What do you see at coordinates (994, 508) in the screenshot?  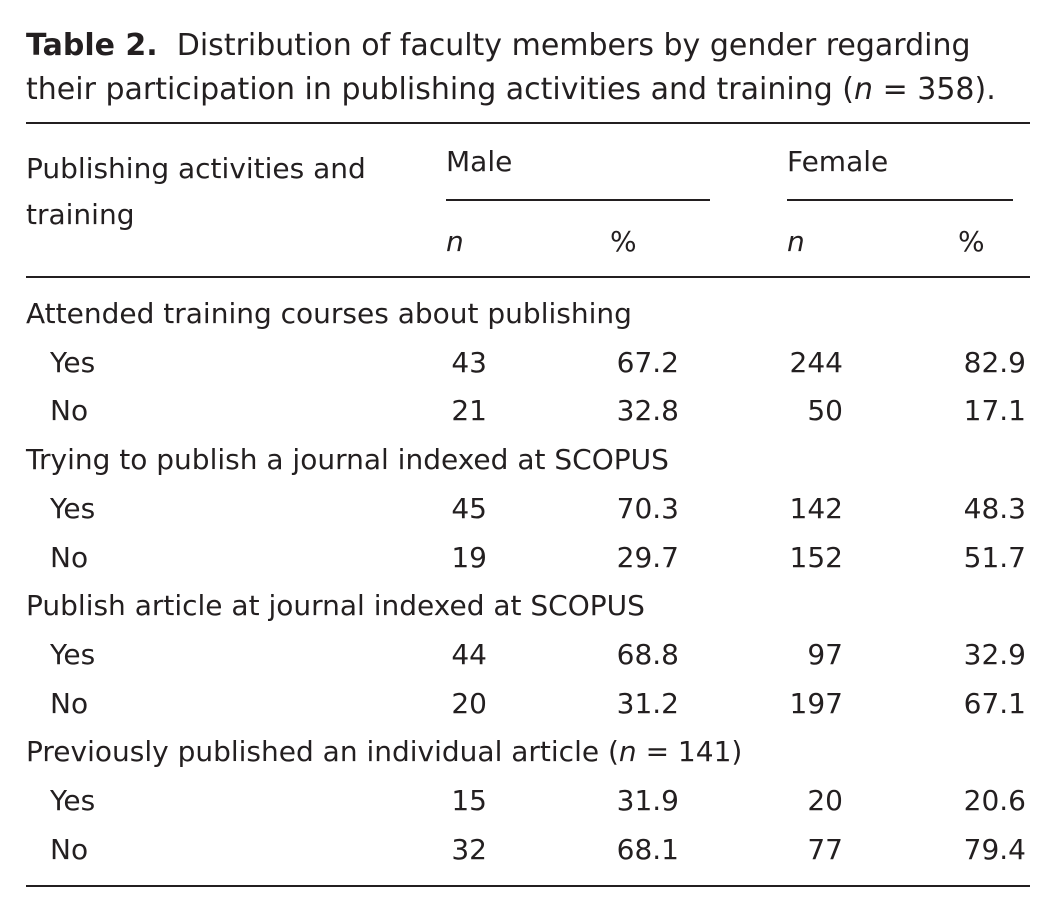 I see `cell-value: 48.3` at bounding box center [994, 508].